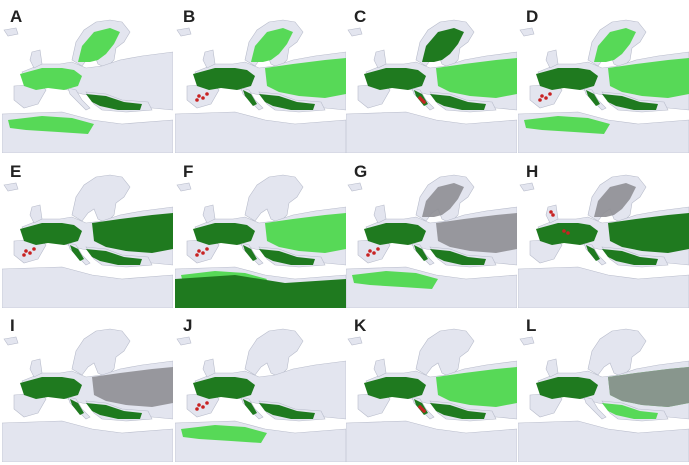 This screenshot has height=465, width=689. I want to click on map-panel-i: I, so click(87, 386).